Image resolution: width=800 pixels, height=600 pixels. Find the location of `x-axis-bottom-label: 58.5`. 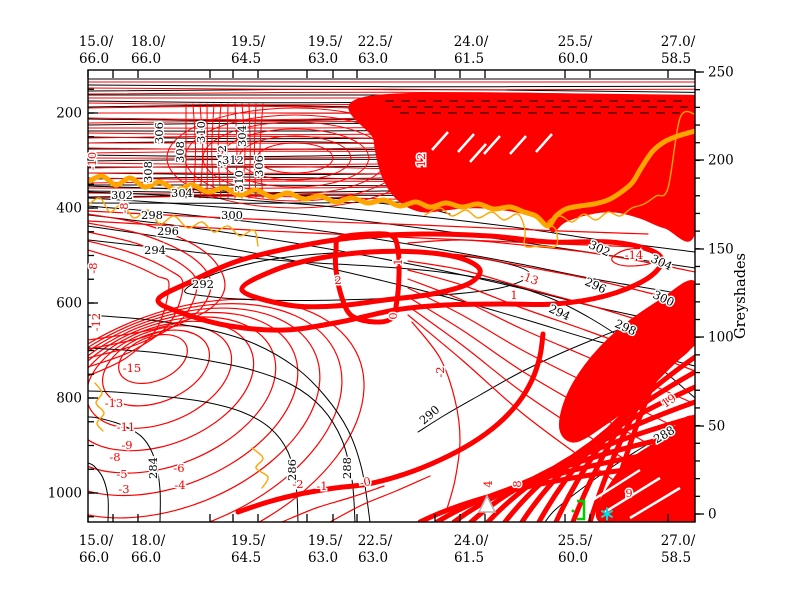

x-axis-bottom-label: 58.5 is located at coordinates (676, 558).